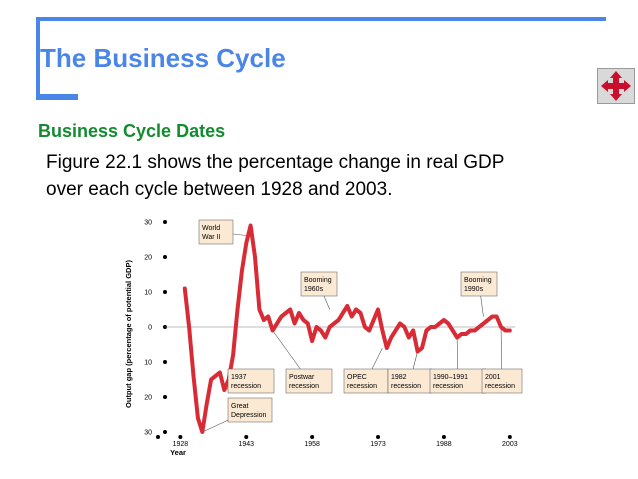 The width and height of the screenshot is (638, 479). I want to click on x-tick-label: 1943, so click(246, 444).